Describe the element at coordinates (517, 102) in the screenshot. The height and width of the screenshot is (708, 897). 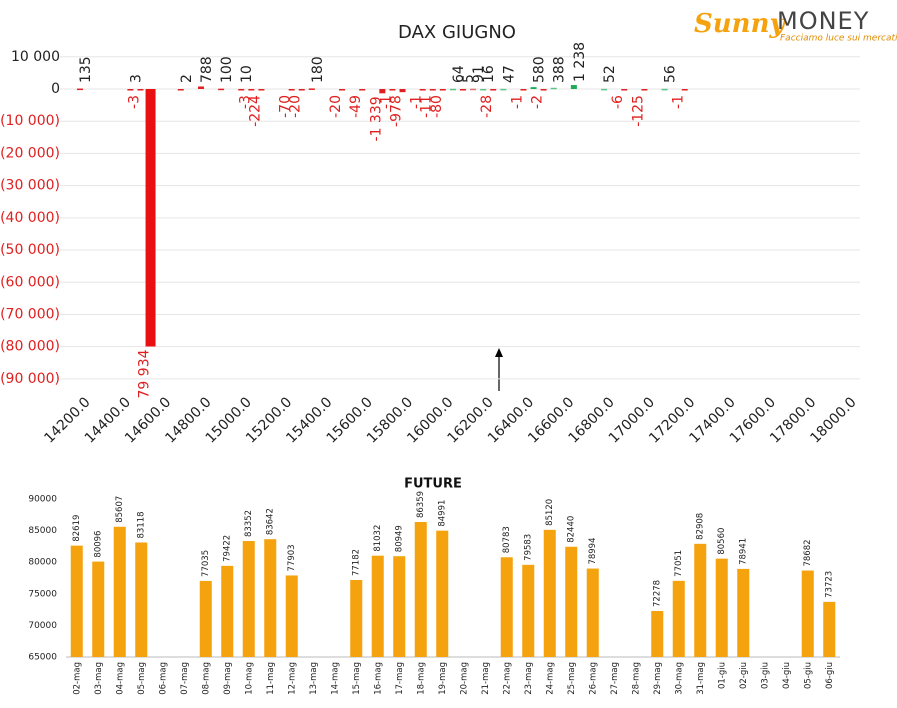
I see `value-label: -1` at that location.